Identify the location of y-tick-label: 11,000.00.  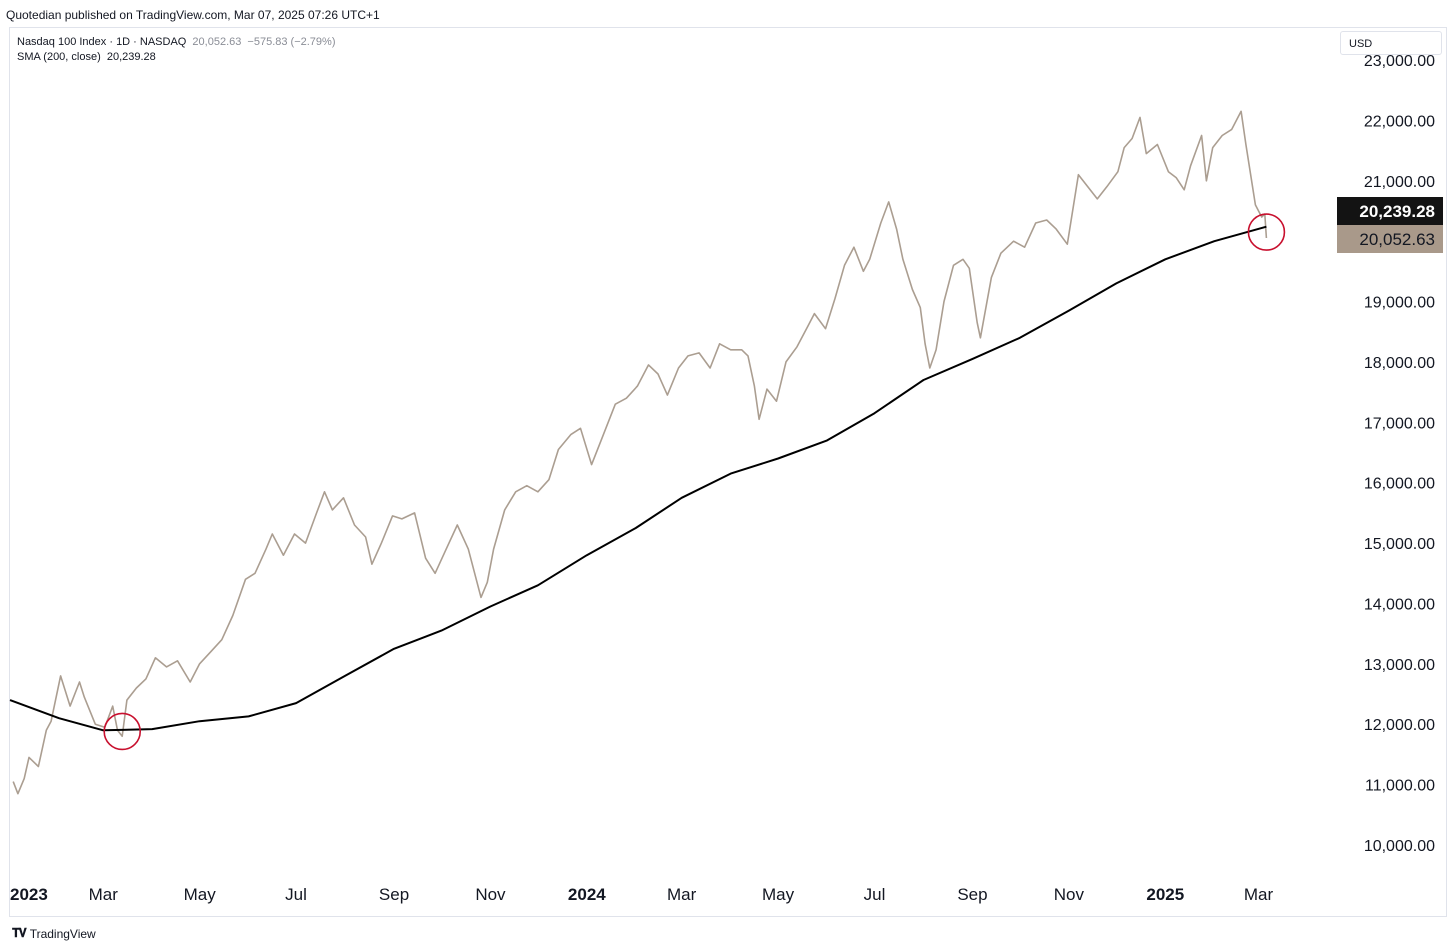
(1400, 786).